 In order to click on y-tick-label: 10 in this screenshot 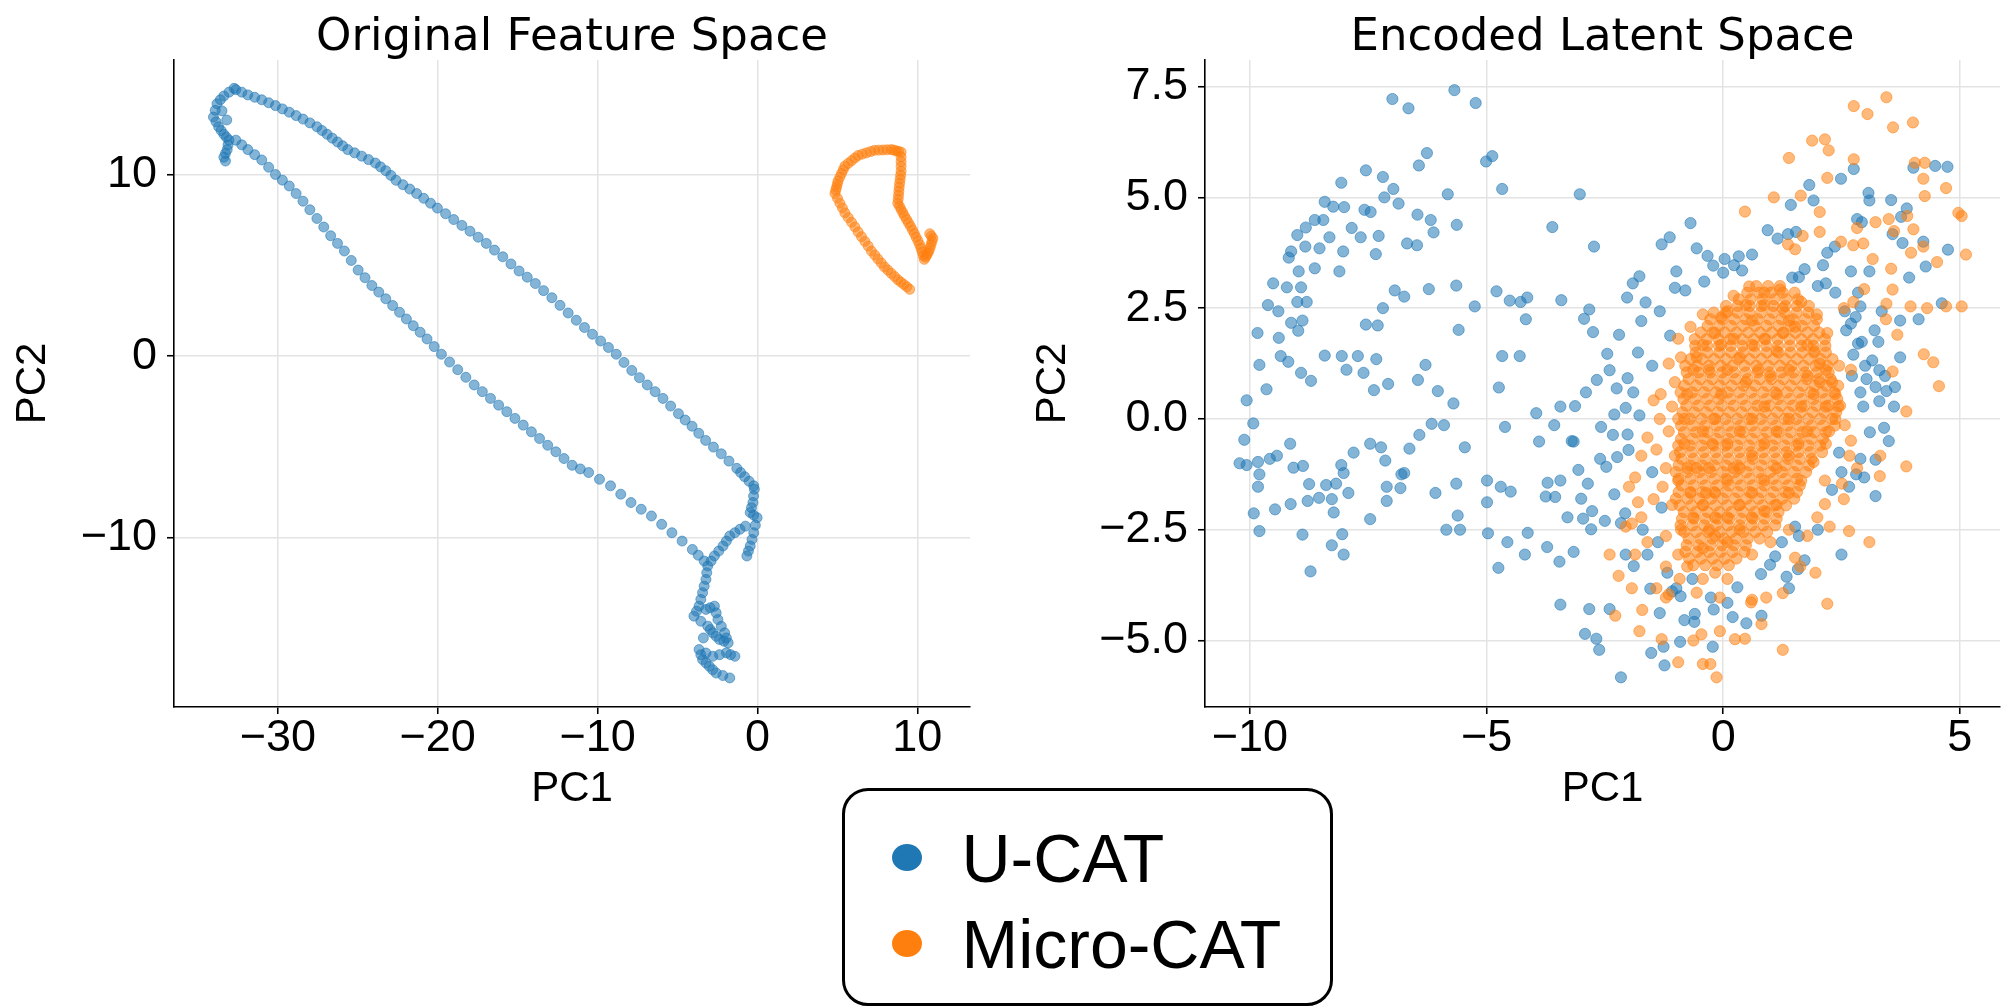, I will do `click(131, 171)`.